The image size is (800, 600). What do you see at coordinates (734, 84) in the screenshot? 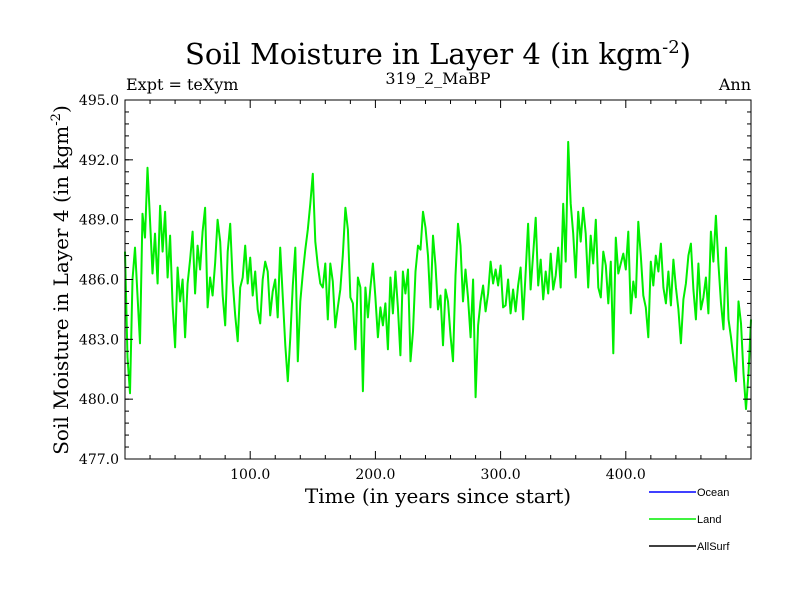
I see `subtitle-season: Ann` at bounding box center [734, 84].